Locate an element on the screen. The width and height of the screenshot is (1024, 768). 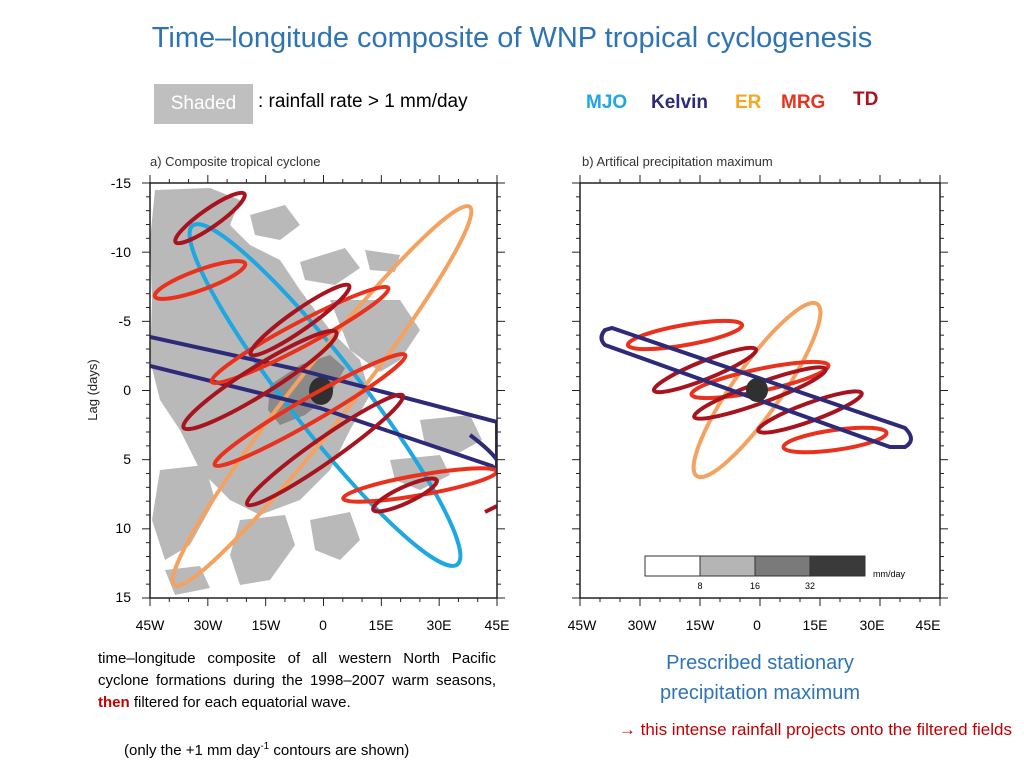
y-tick-label: 0 is located at coordinates (127, 390).